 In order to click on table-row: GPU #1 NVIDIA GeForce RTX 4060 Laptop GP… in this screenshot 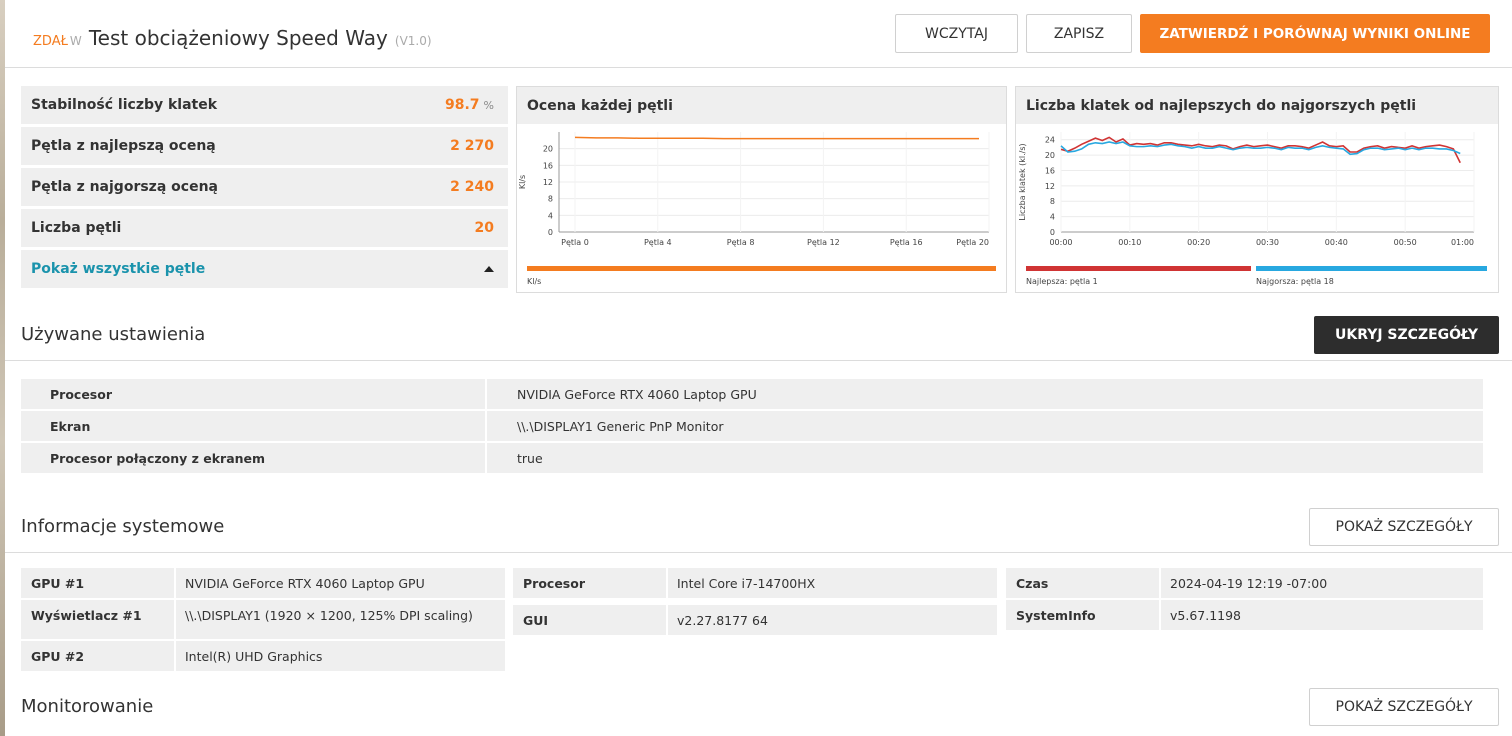, I will do `click(263, 583)`.